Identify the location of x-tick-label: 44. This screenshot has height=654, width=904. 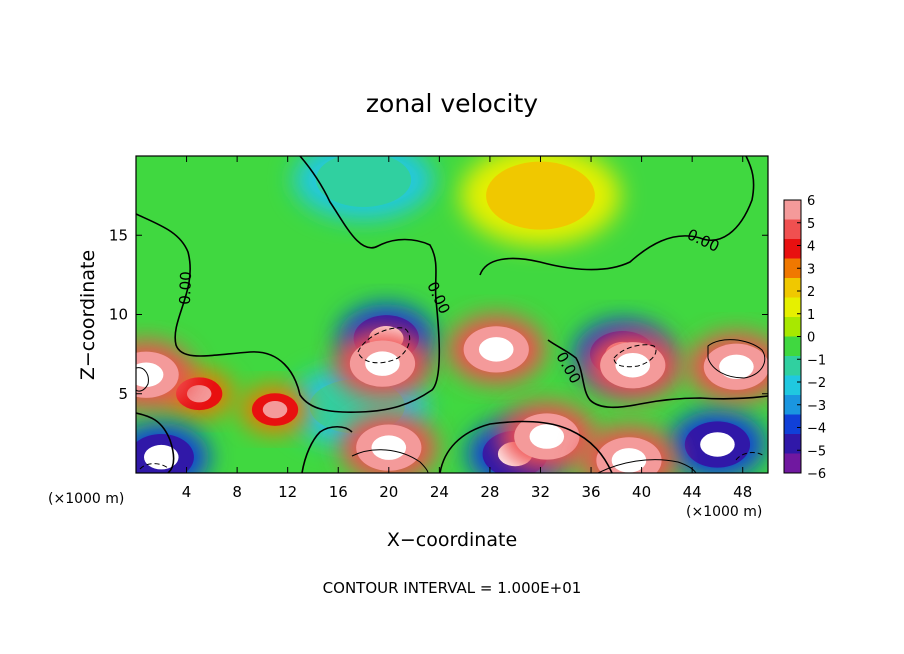
(692, 492).